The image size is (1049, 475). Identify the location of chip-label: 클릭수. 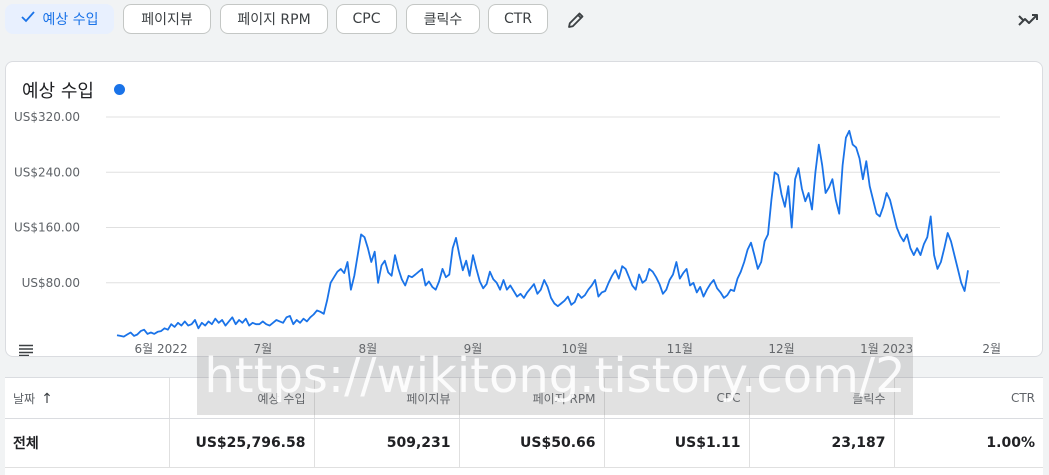
(443, 20).